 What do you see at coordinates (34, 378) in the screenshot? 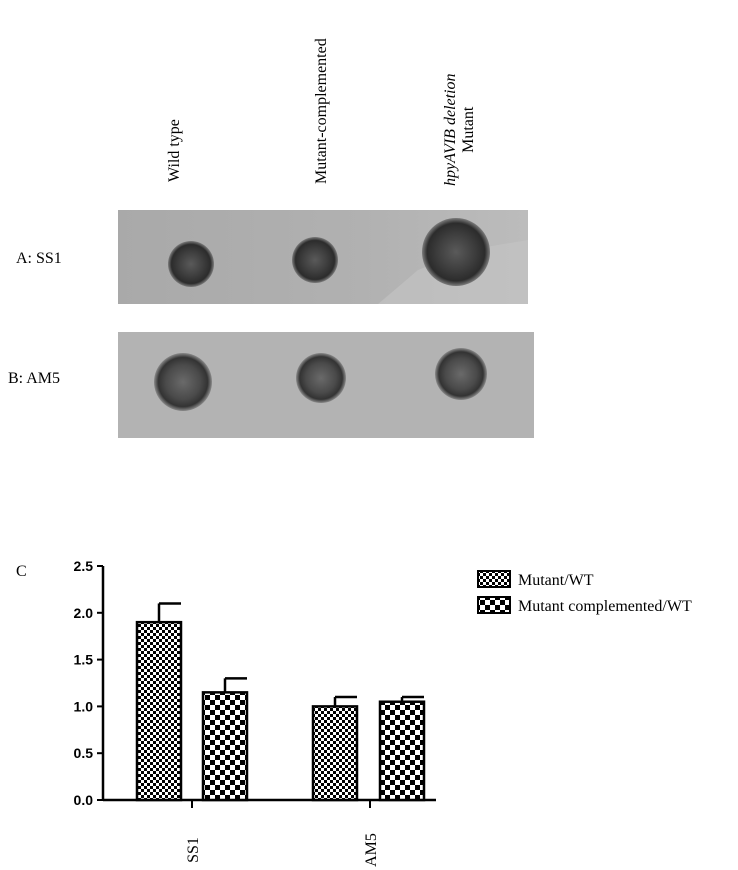
I see `row-label-am5: B: AM5` at bounding box center [34, 378].